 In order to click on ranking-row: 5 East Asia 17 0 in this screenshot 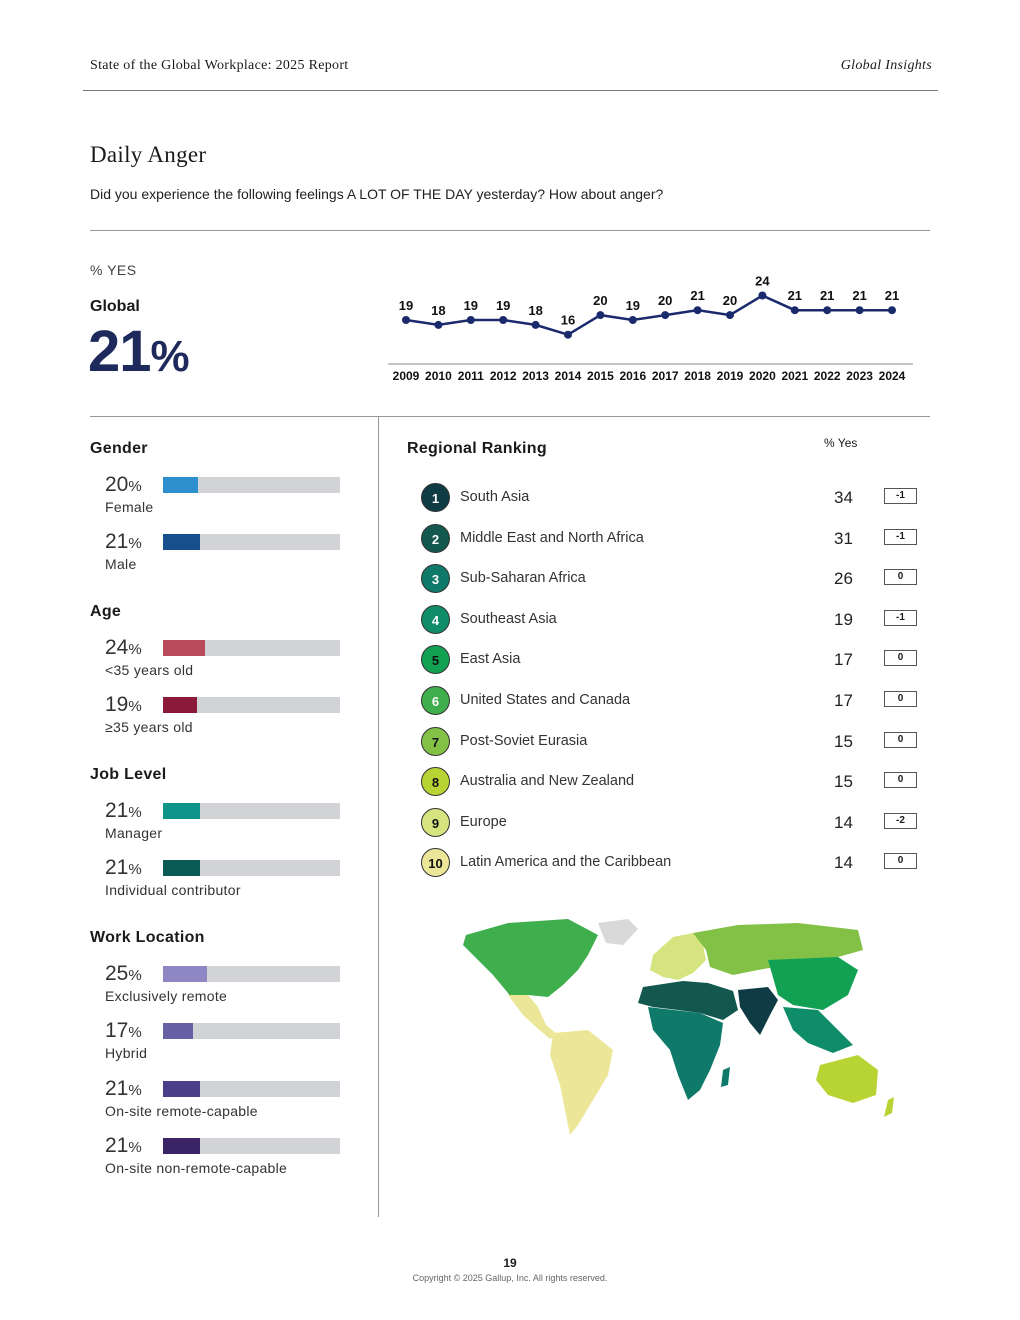, I will do `click(671, 660)`.